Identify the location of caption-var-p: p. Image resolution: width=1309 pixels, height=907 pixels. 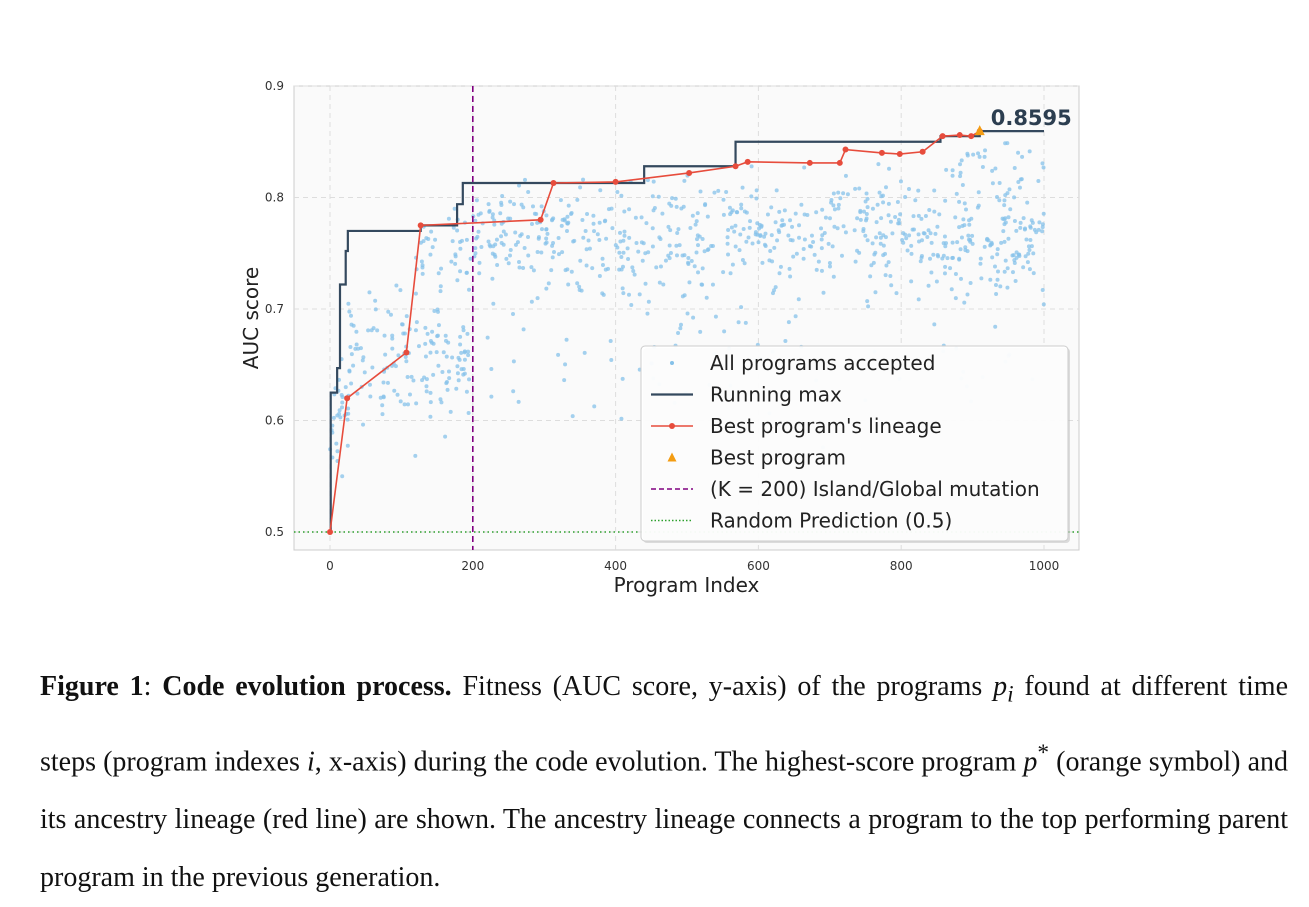
(1000, 686).